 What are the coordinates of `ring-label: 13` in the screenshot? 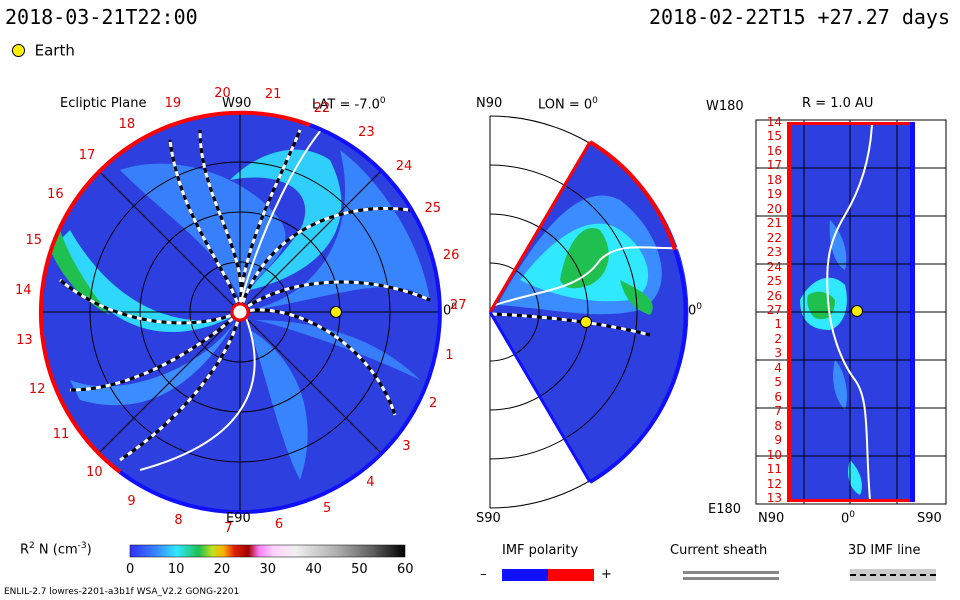 It's located at (24, 341).